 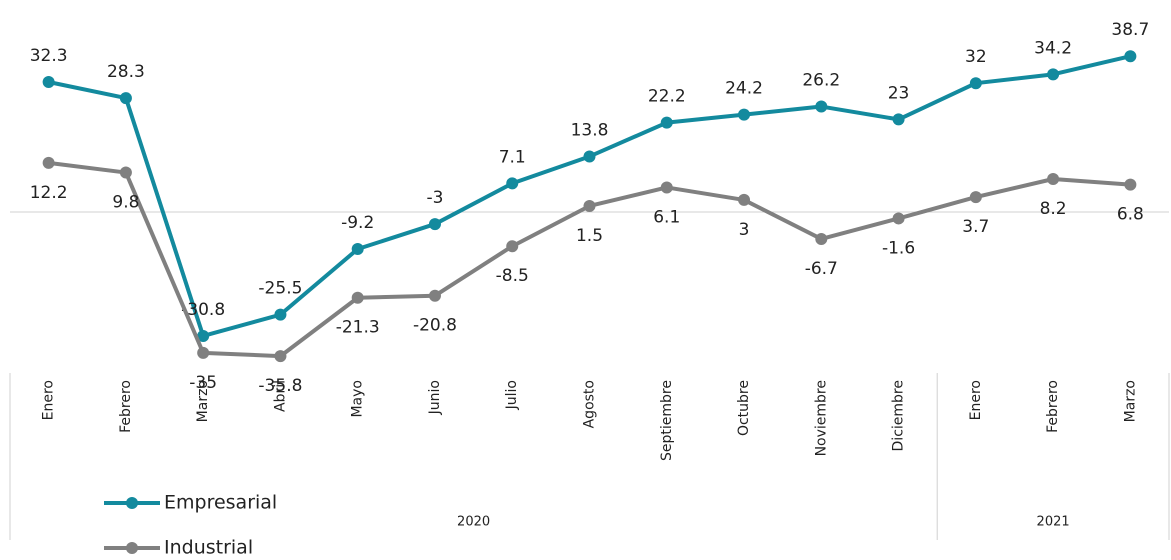 I want to click on legend-label: Industrial, so click(x=208, y=548).